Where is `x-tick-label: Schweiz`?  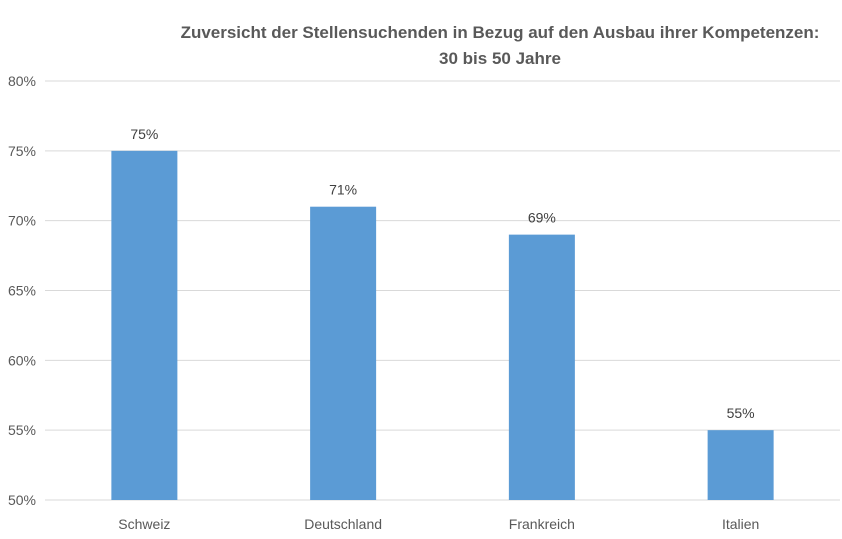 x-tick-label: Schweiz is located at coordinates (144, 524).